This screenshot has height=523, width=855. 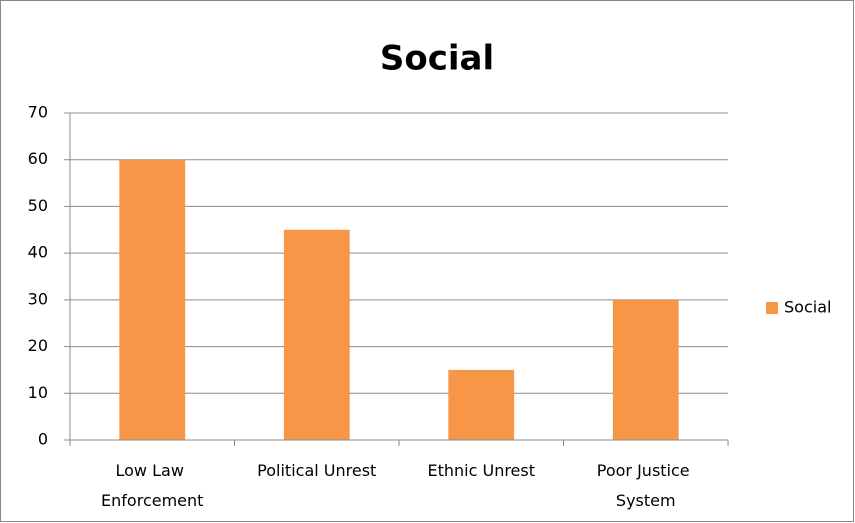 I want to click on y-tick-label: 70, so click(x=38, y=112).